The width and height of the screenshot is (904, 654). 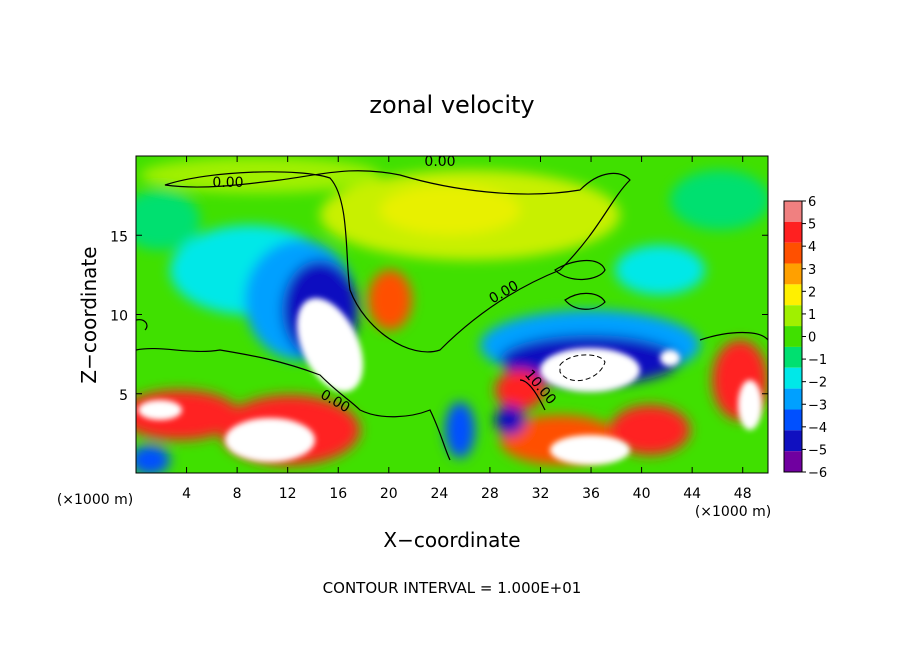 What do you see at coordinates (812, 247) in the screenshot?
I see `colorbar-tick-label: 4` at bounding box center [812, 247].